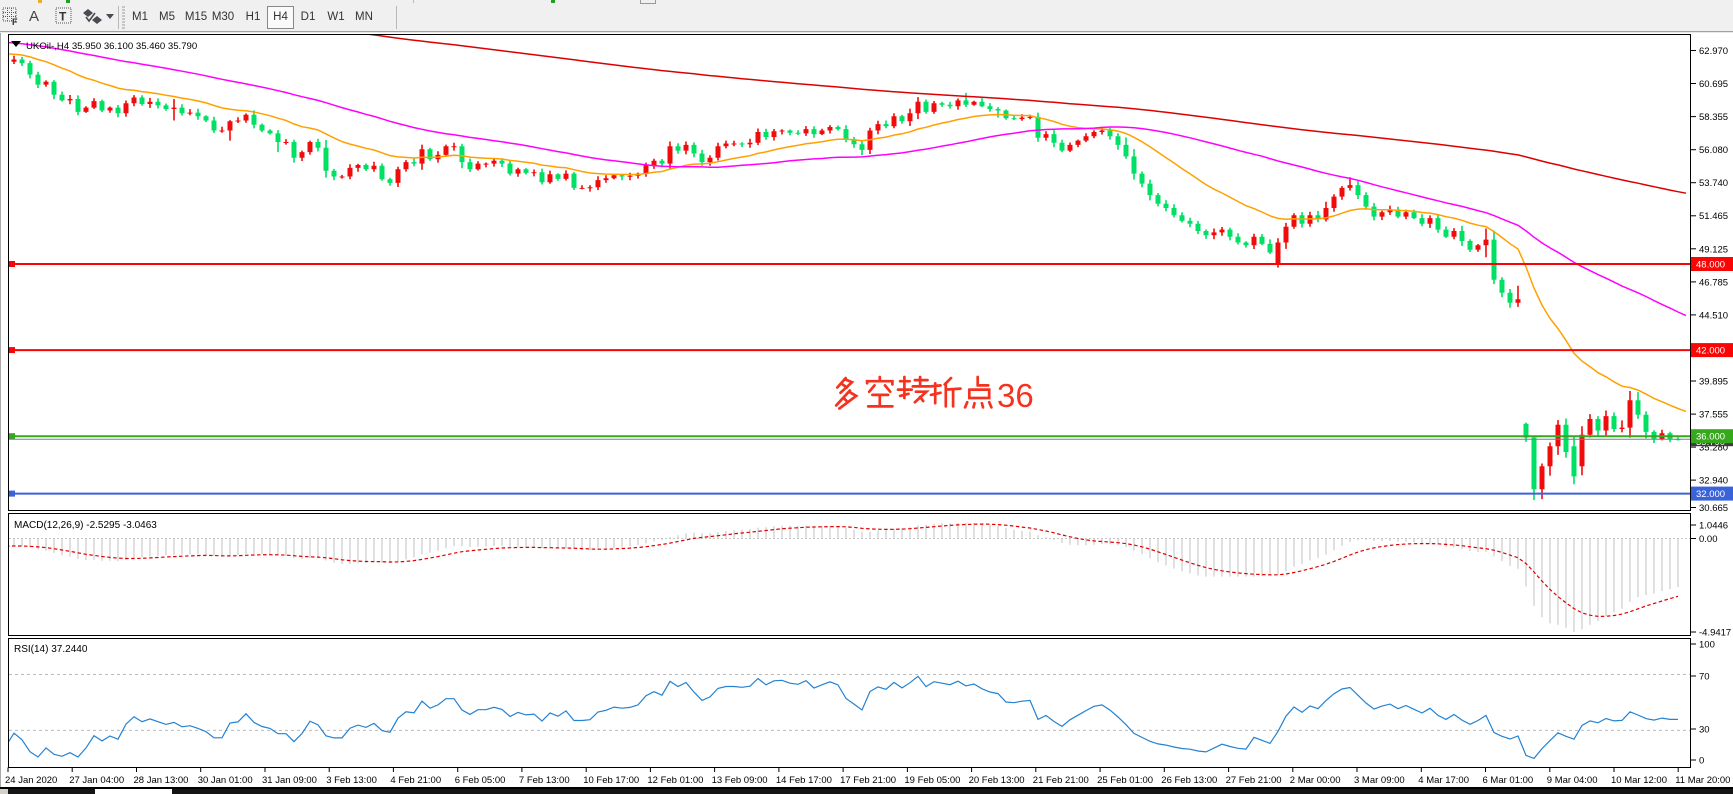  What do you see at coordinates (1061, 780) in the screenshot?
I see `svg-text: 21 Feb 21:00` at bounding box center [1061, 780].